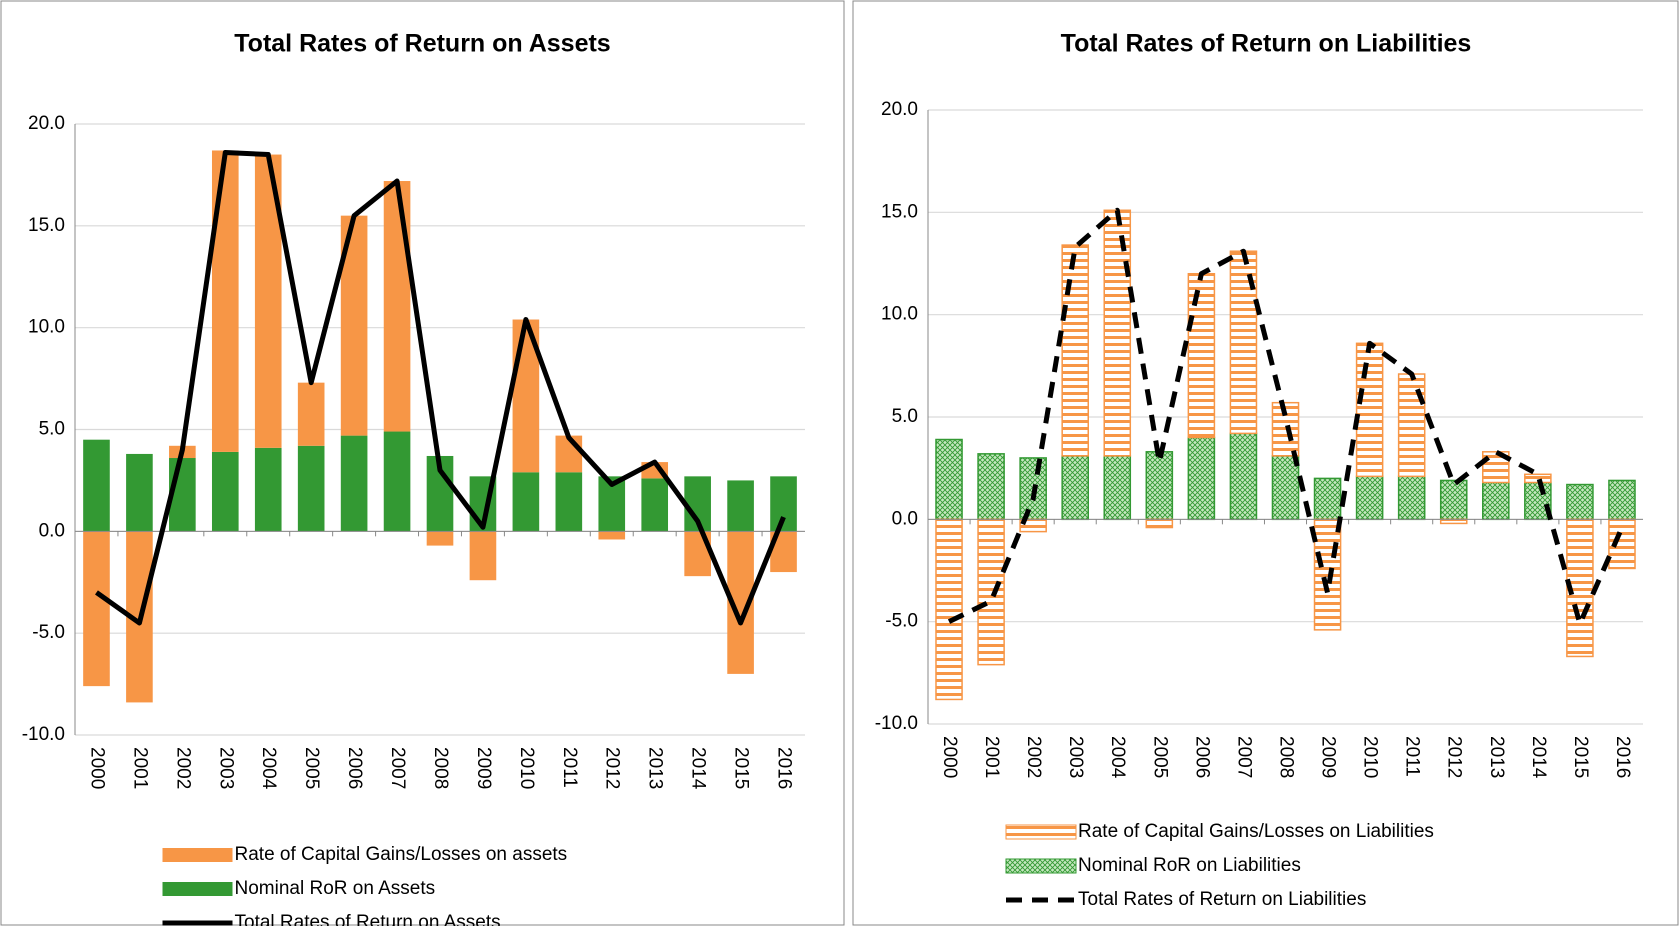 This screenshot has width=1679, height=926. I want to click on chart-title: Total Rates of Return on Assets, so click(422, 44).